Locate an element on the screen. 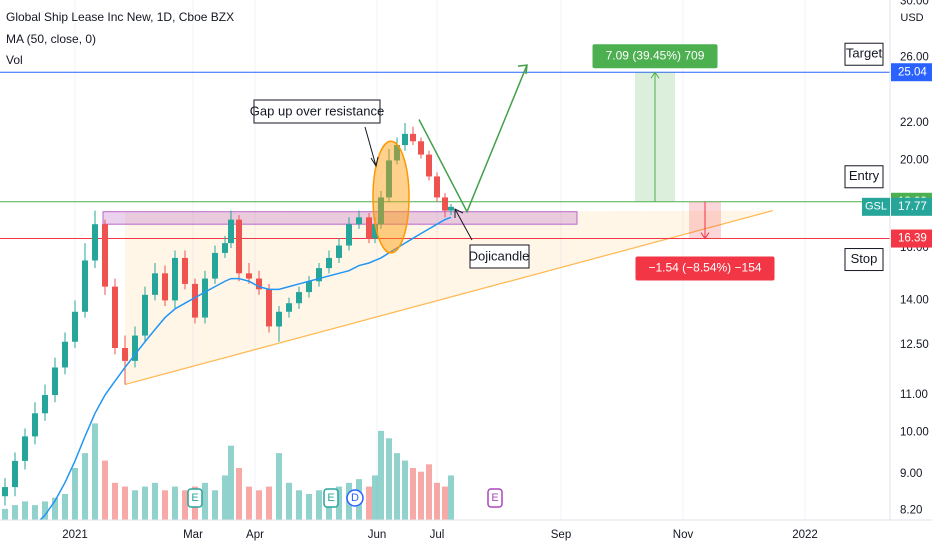 This screenshot has width=932, height=550. level-name: Target is located at coordinates (864, 53).